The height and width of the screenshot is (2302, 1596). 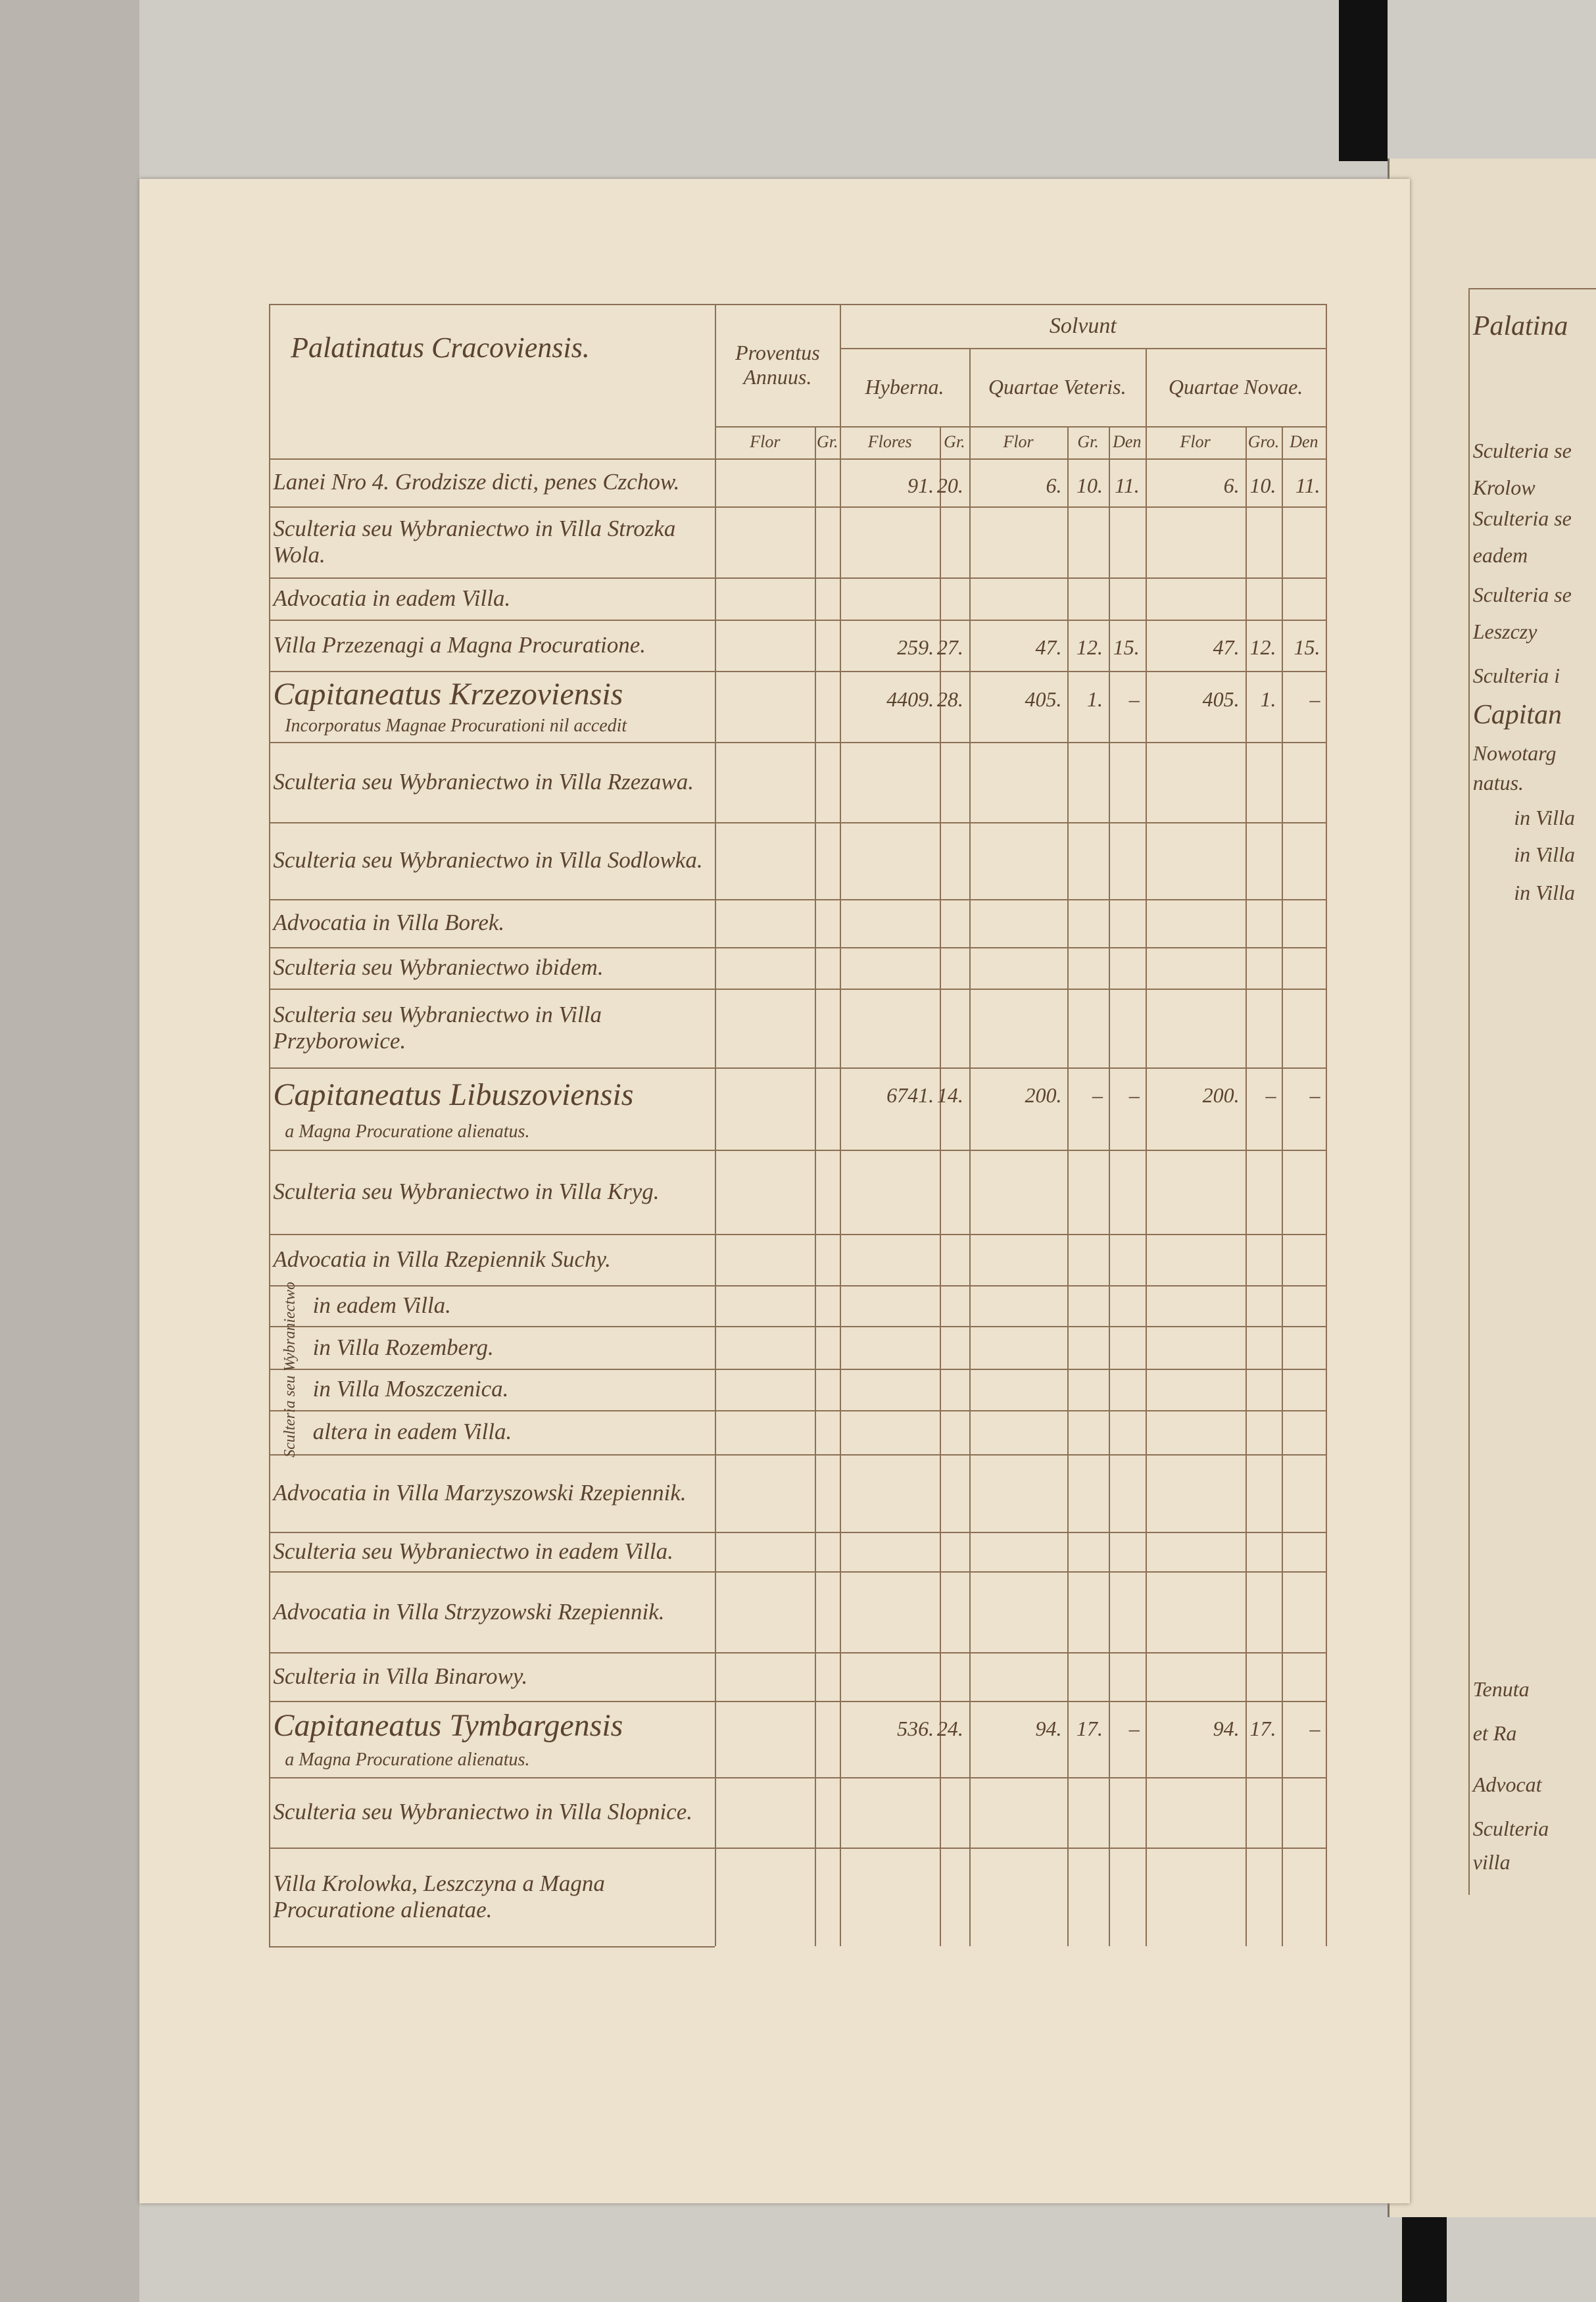 What do you see at coordinates (459, 645) in the screenshot?
I see `row-name: Villa Przezenagi a Magna Procuratione.` at bounding box center [459, 645].